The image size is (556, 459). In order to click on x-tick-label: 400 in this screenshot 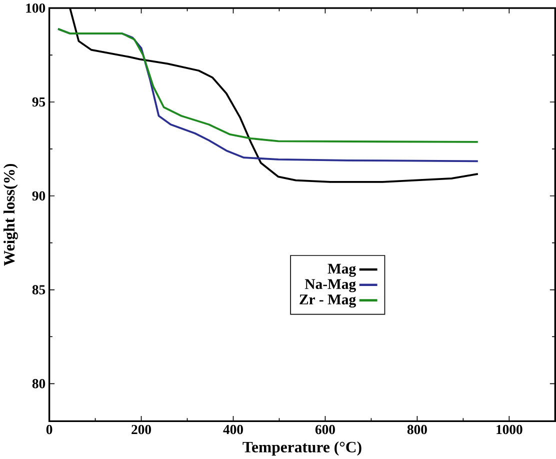, I will do `click(233, 429)`.